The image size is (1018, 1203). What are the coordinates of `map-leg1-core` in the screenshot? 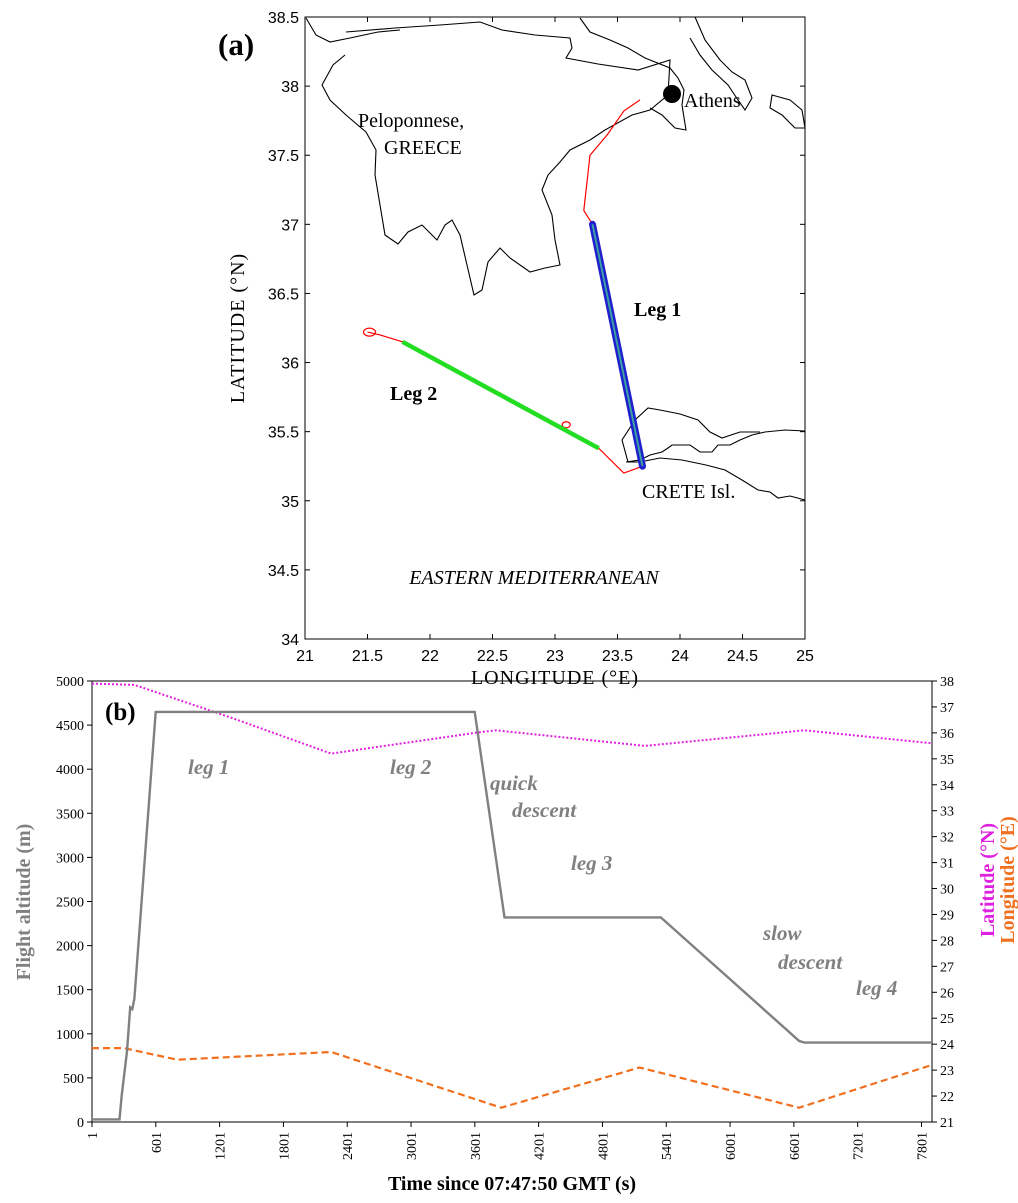 It's located at (617, 345).